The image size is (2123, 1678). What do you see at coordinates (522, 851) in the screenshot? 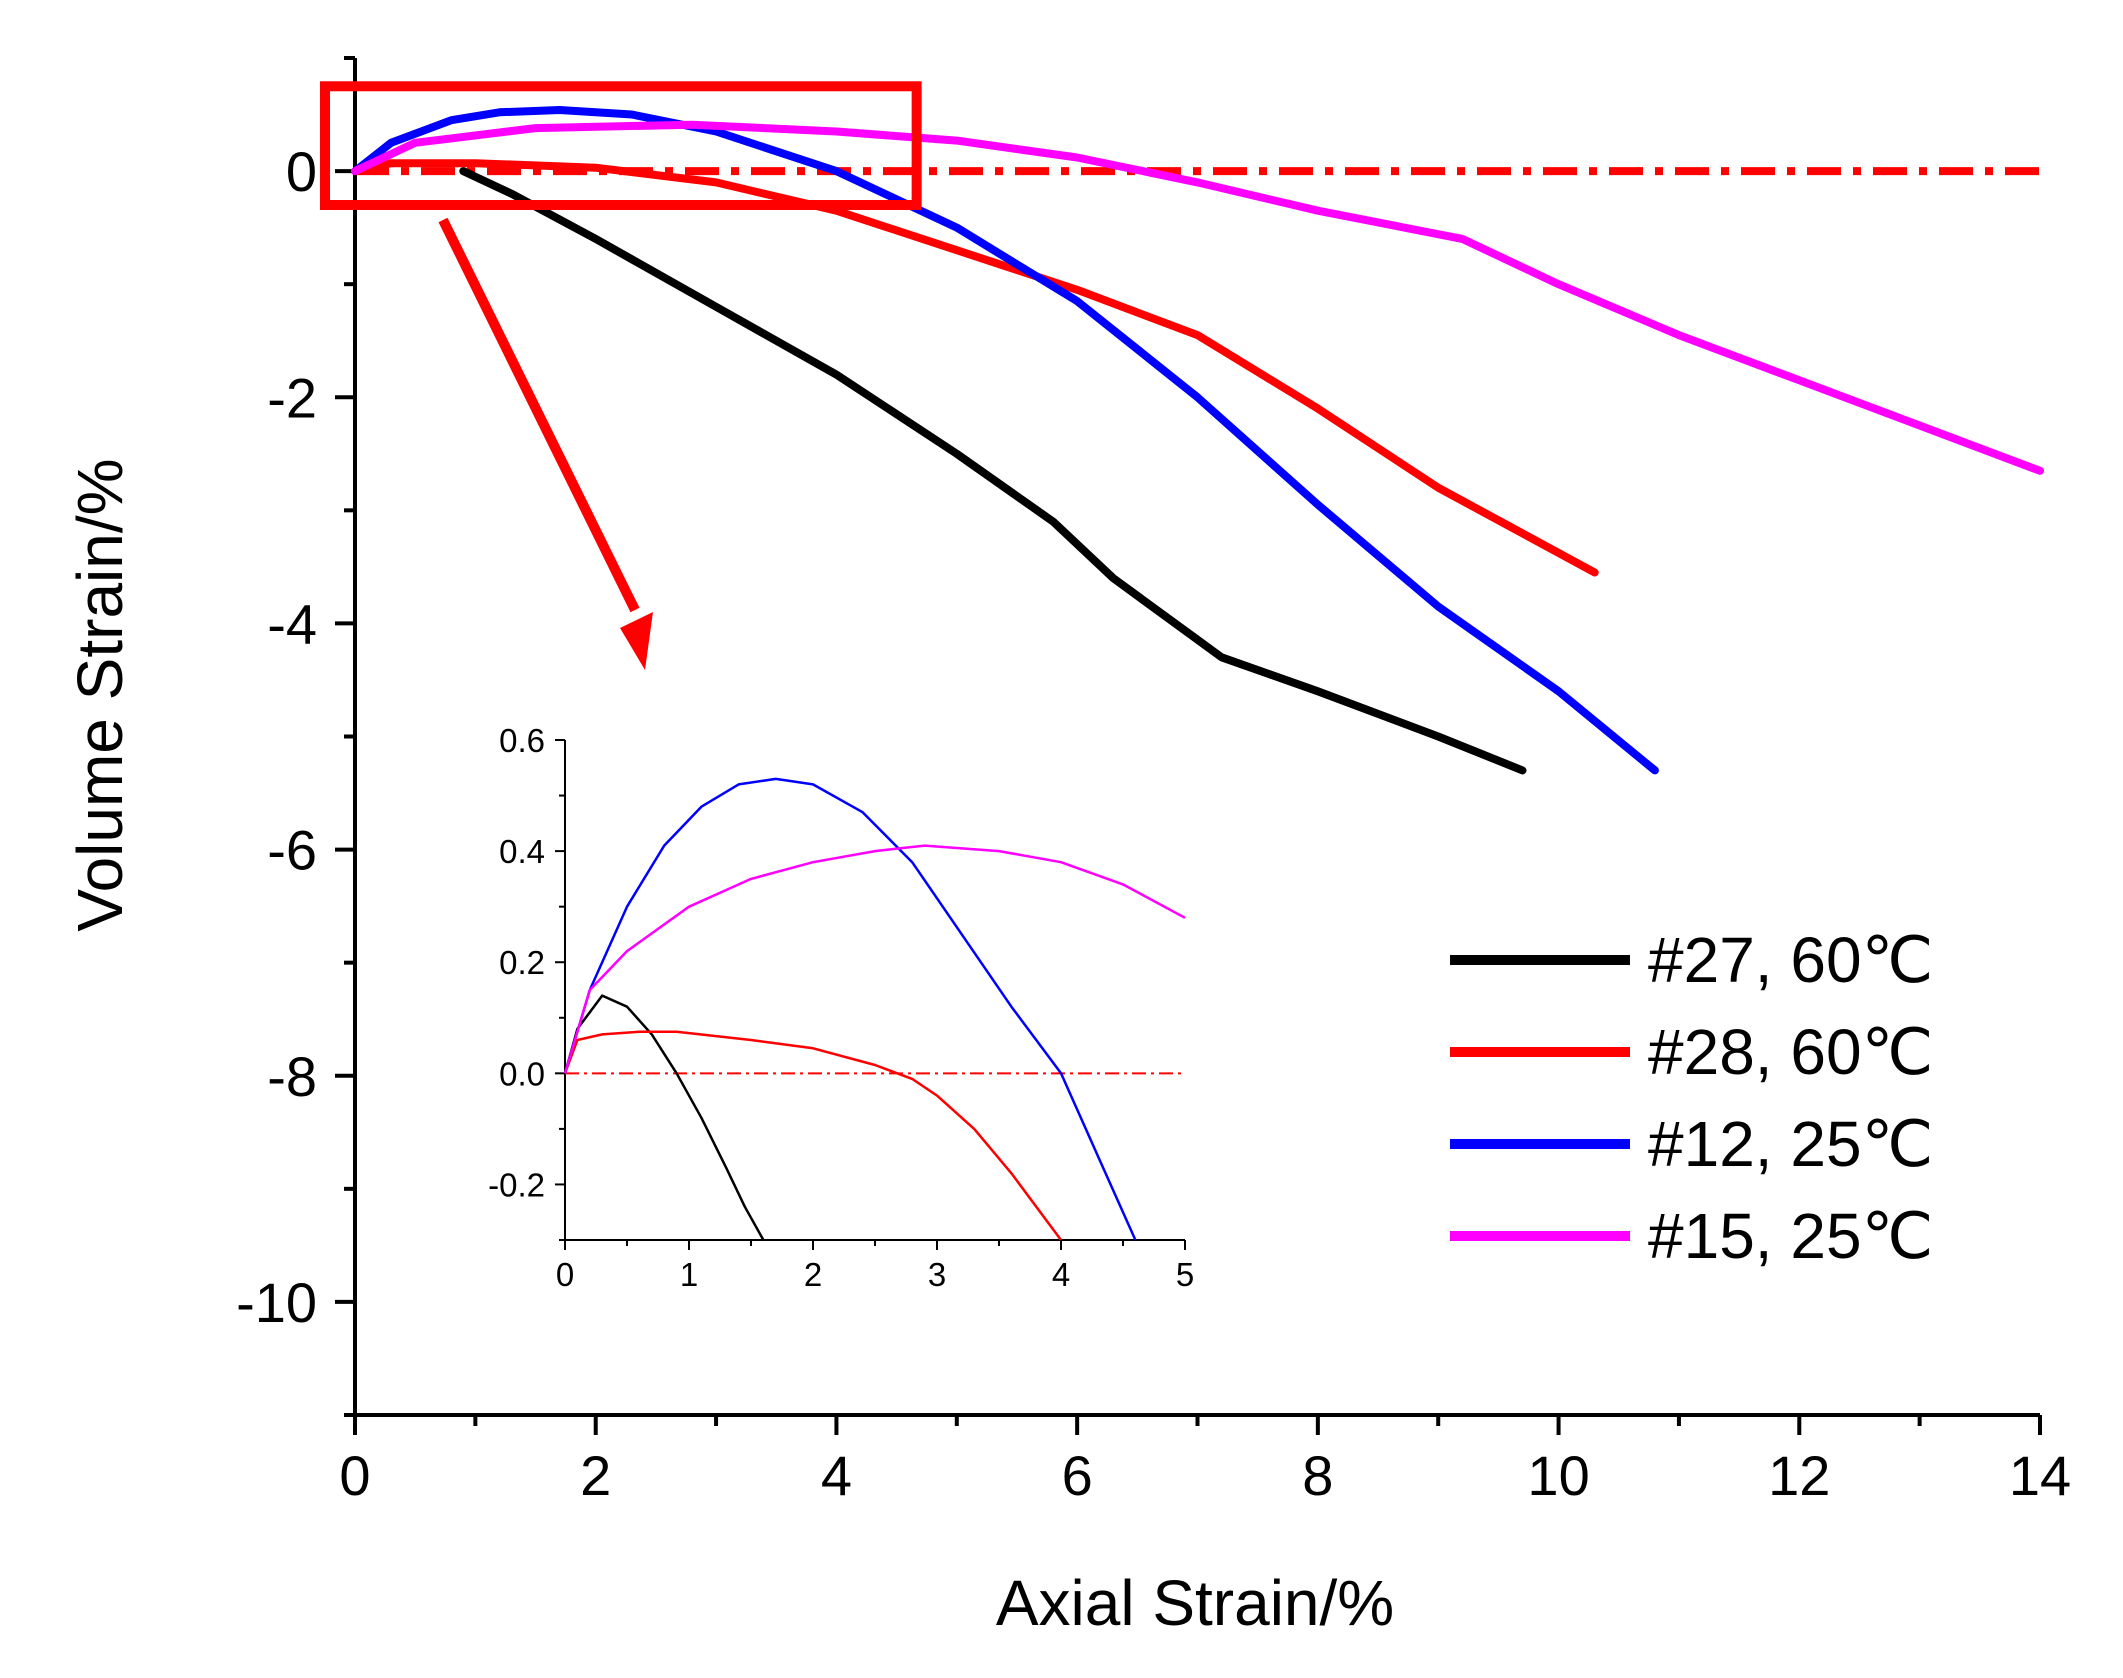
I see `inset-y-tick-label-0-4: 0.4` at bounding box center [522, 851].